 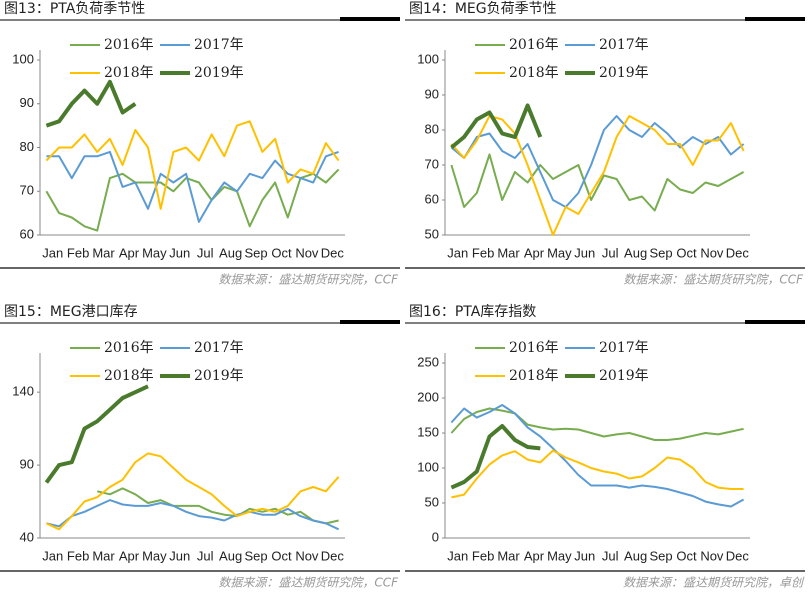 What do you see at coordinates (435, 536) in the screenshot?
I see `y-tick-label: 0` at bounding box center [435, 536].